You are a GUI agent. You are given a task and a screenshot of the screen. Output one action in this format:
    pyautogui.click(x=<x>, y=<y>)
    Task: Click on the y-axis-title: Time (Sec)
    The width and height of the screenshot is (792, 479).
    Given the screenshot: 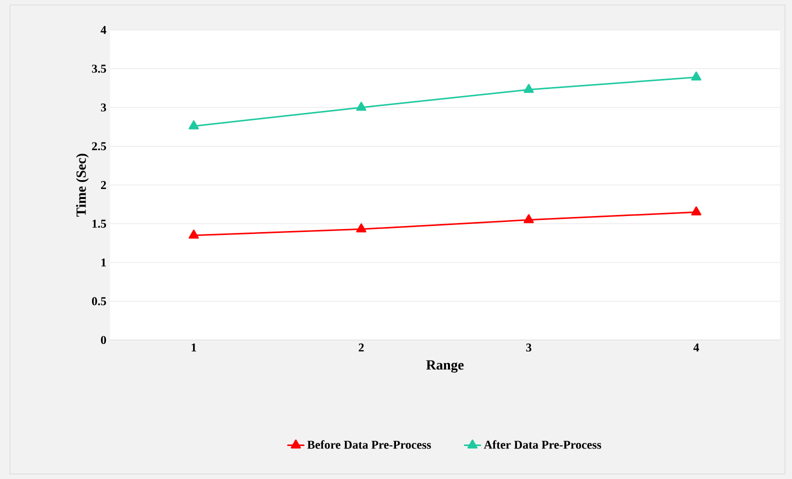 What is the action you would take?
    pyautogui.click(x=82, y=185)
    